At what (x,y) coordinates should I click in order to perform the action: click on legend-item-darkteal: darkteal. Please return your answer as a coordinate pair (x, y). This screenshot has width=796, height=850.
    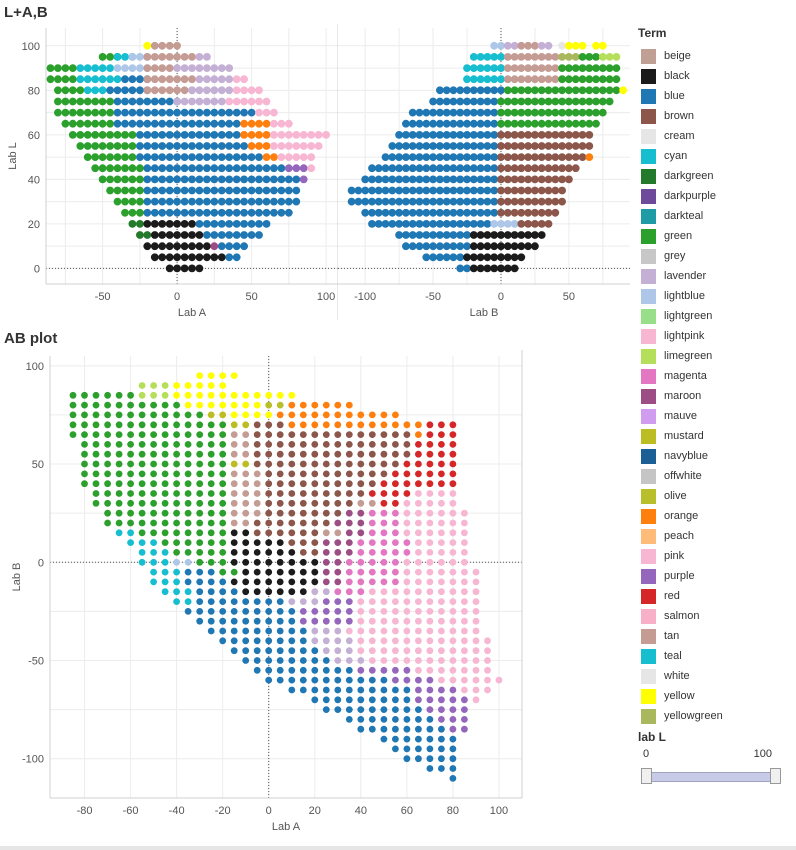
    Looking at the image, I should click on (711, 216).